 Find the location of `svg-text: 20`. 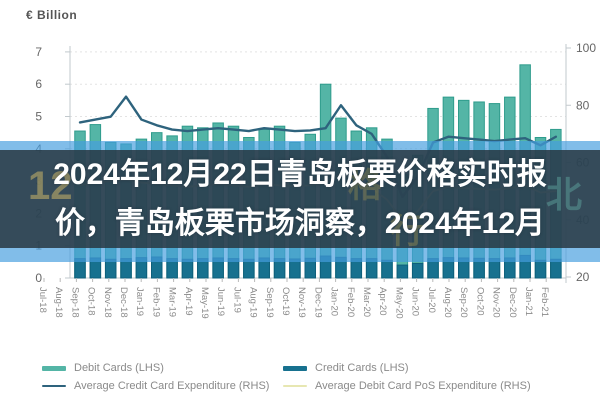

svg-text: 20 is located at coordinates (583, 277).